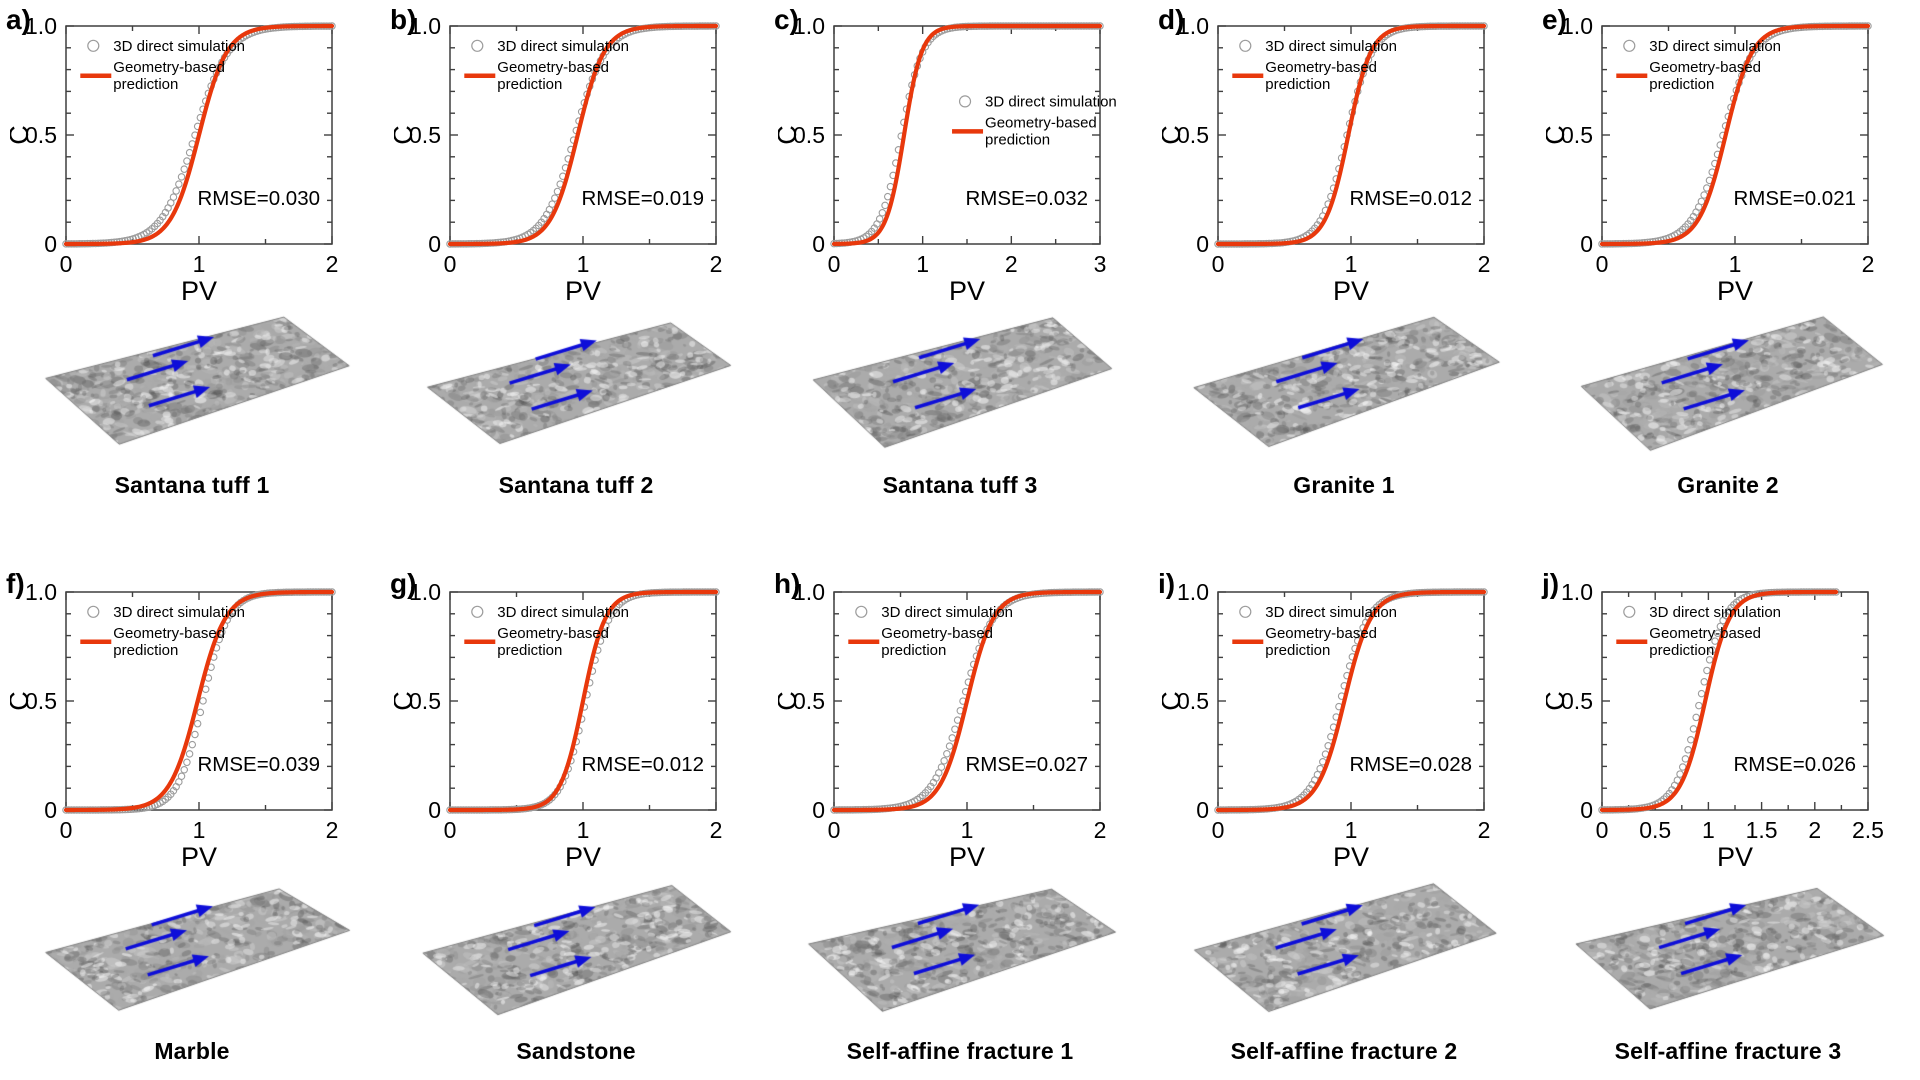  Describe the element at coordinates (1554, 19) in the screenshot. I see `panel-letter: e)` at that location.